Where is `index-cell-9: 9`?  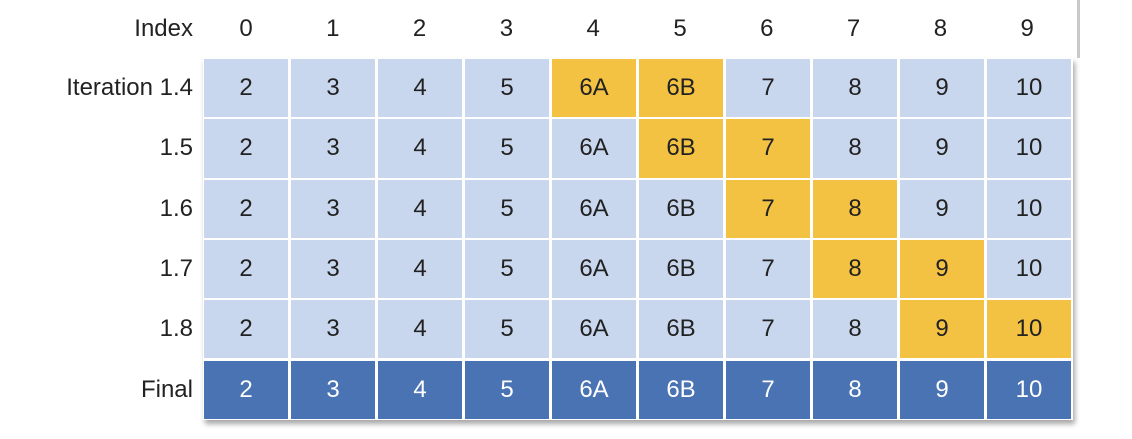 index-cell-9: 9 is located at coordinates (1027, 28).